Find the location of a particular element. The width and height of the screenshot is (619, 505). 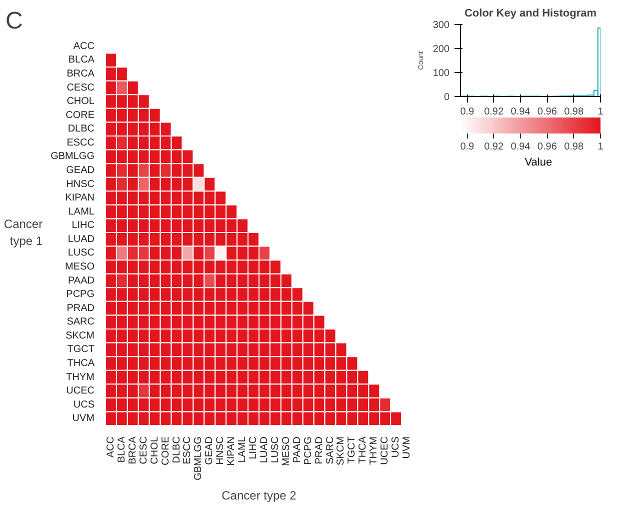

x-tick-label: 0.96 is located at coordinates (547, 147).